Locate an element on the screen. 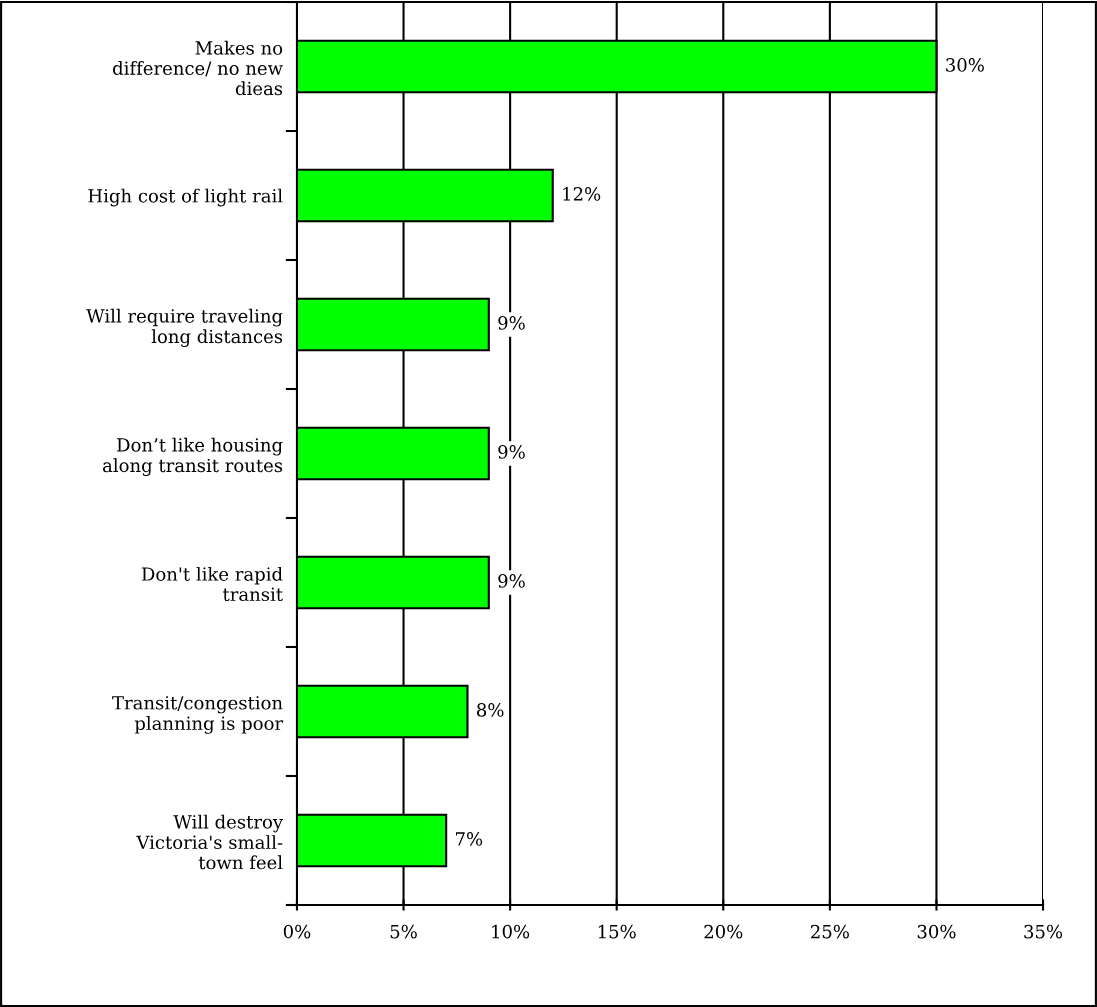 This screenshot has width=1097, height=1007. x-tick-label: 15% is located at coordinates (617, 931).